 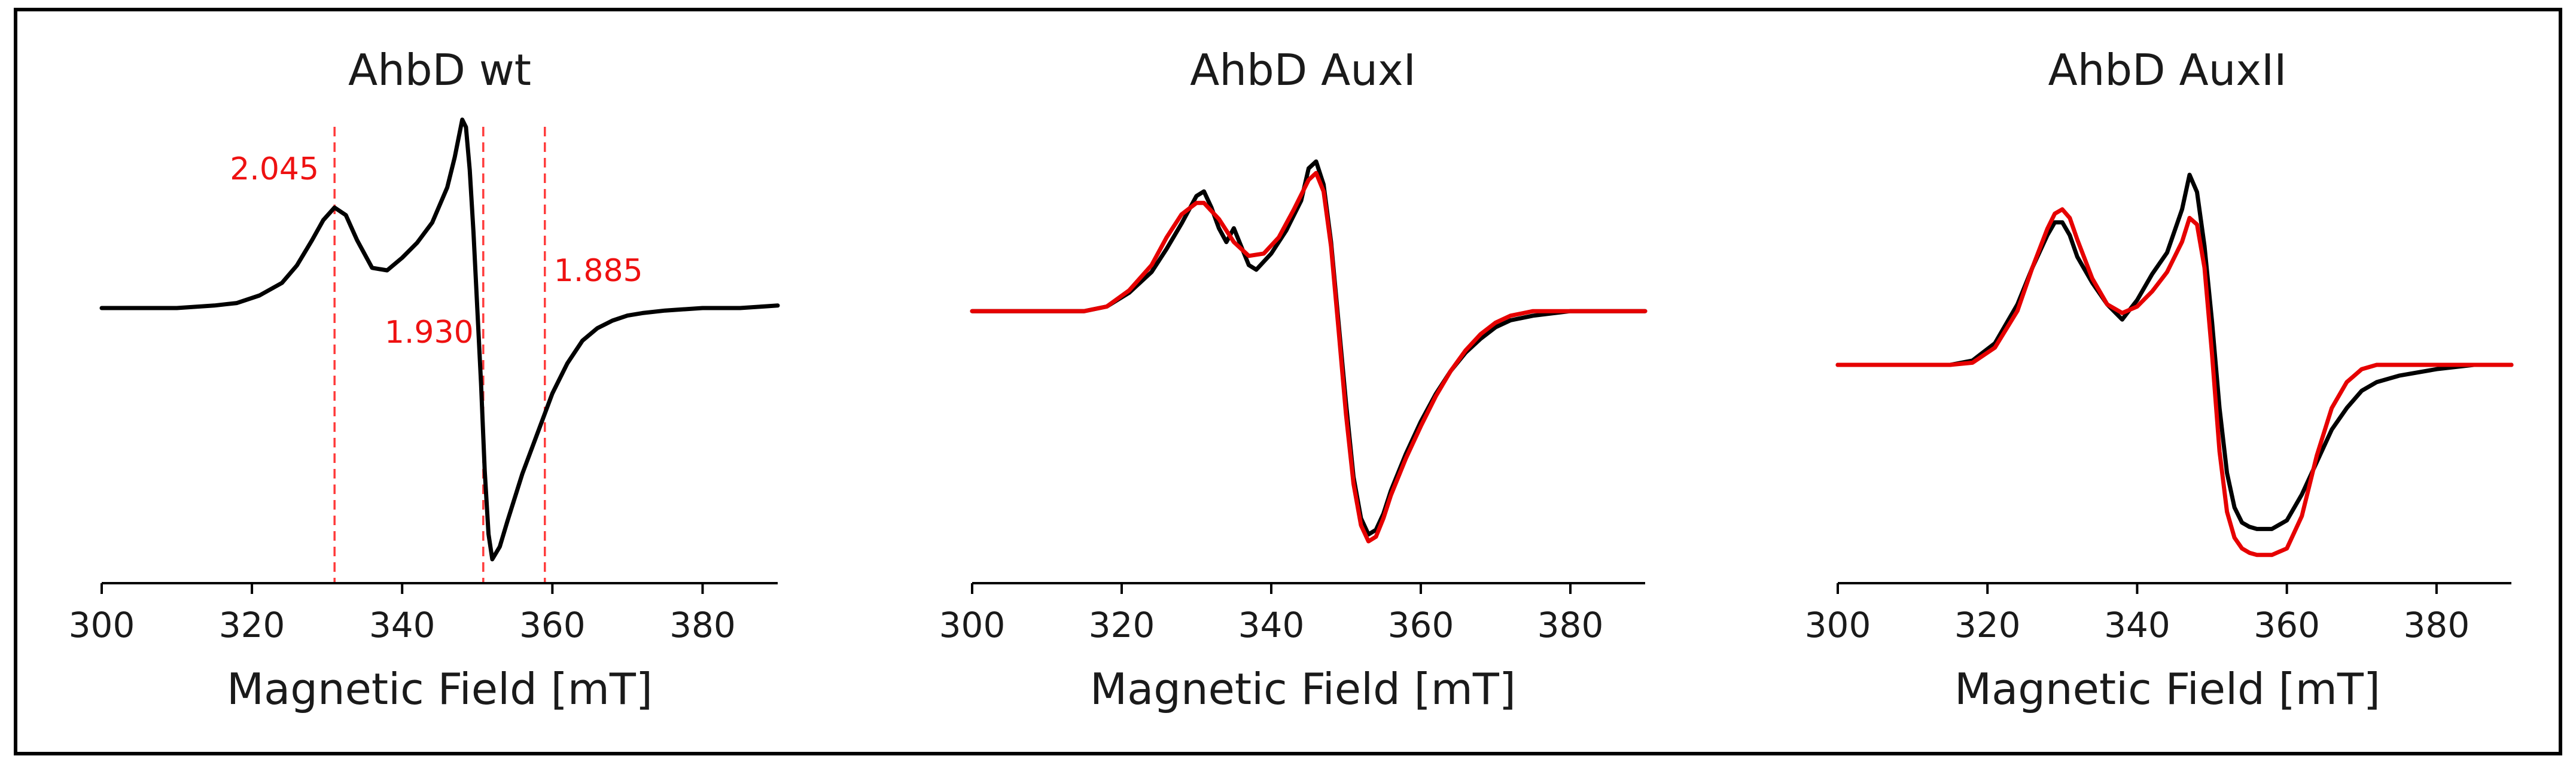 What do you see at coordinates (598, 271) in the screenshot?
I see `g-value-label: 1.885` at bounding box center [598, 271].